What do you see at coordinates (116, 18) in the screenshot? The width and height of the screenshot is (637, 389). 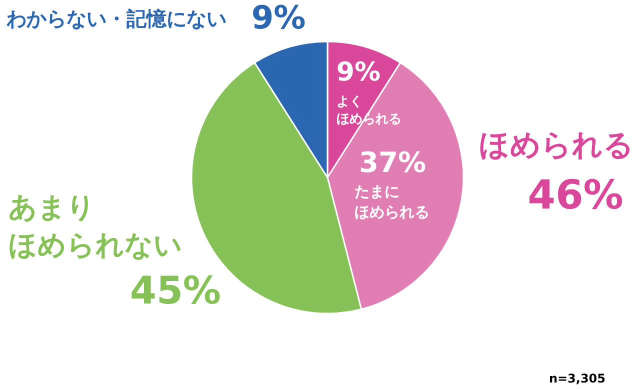 I see `slice-label: わからない・記憶にない` at bounding box center [116, 18].